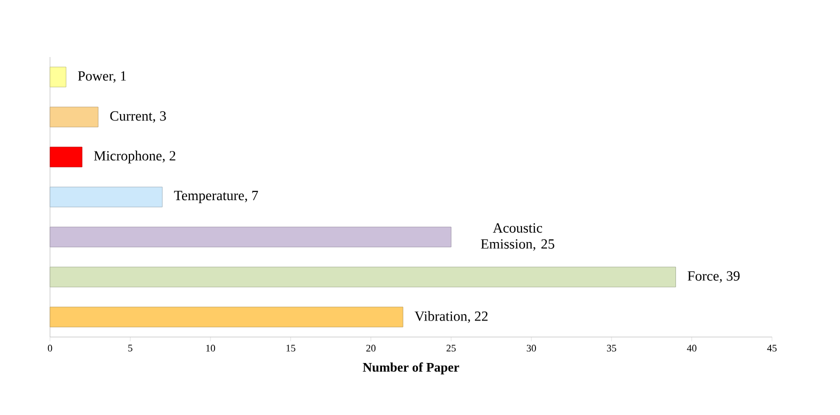 The height and width of the screenshot is (415, 840). I want to click on data-label: Temperature, 7, so click(216, 197).